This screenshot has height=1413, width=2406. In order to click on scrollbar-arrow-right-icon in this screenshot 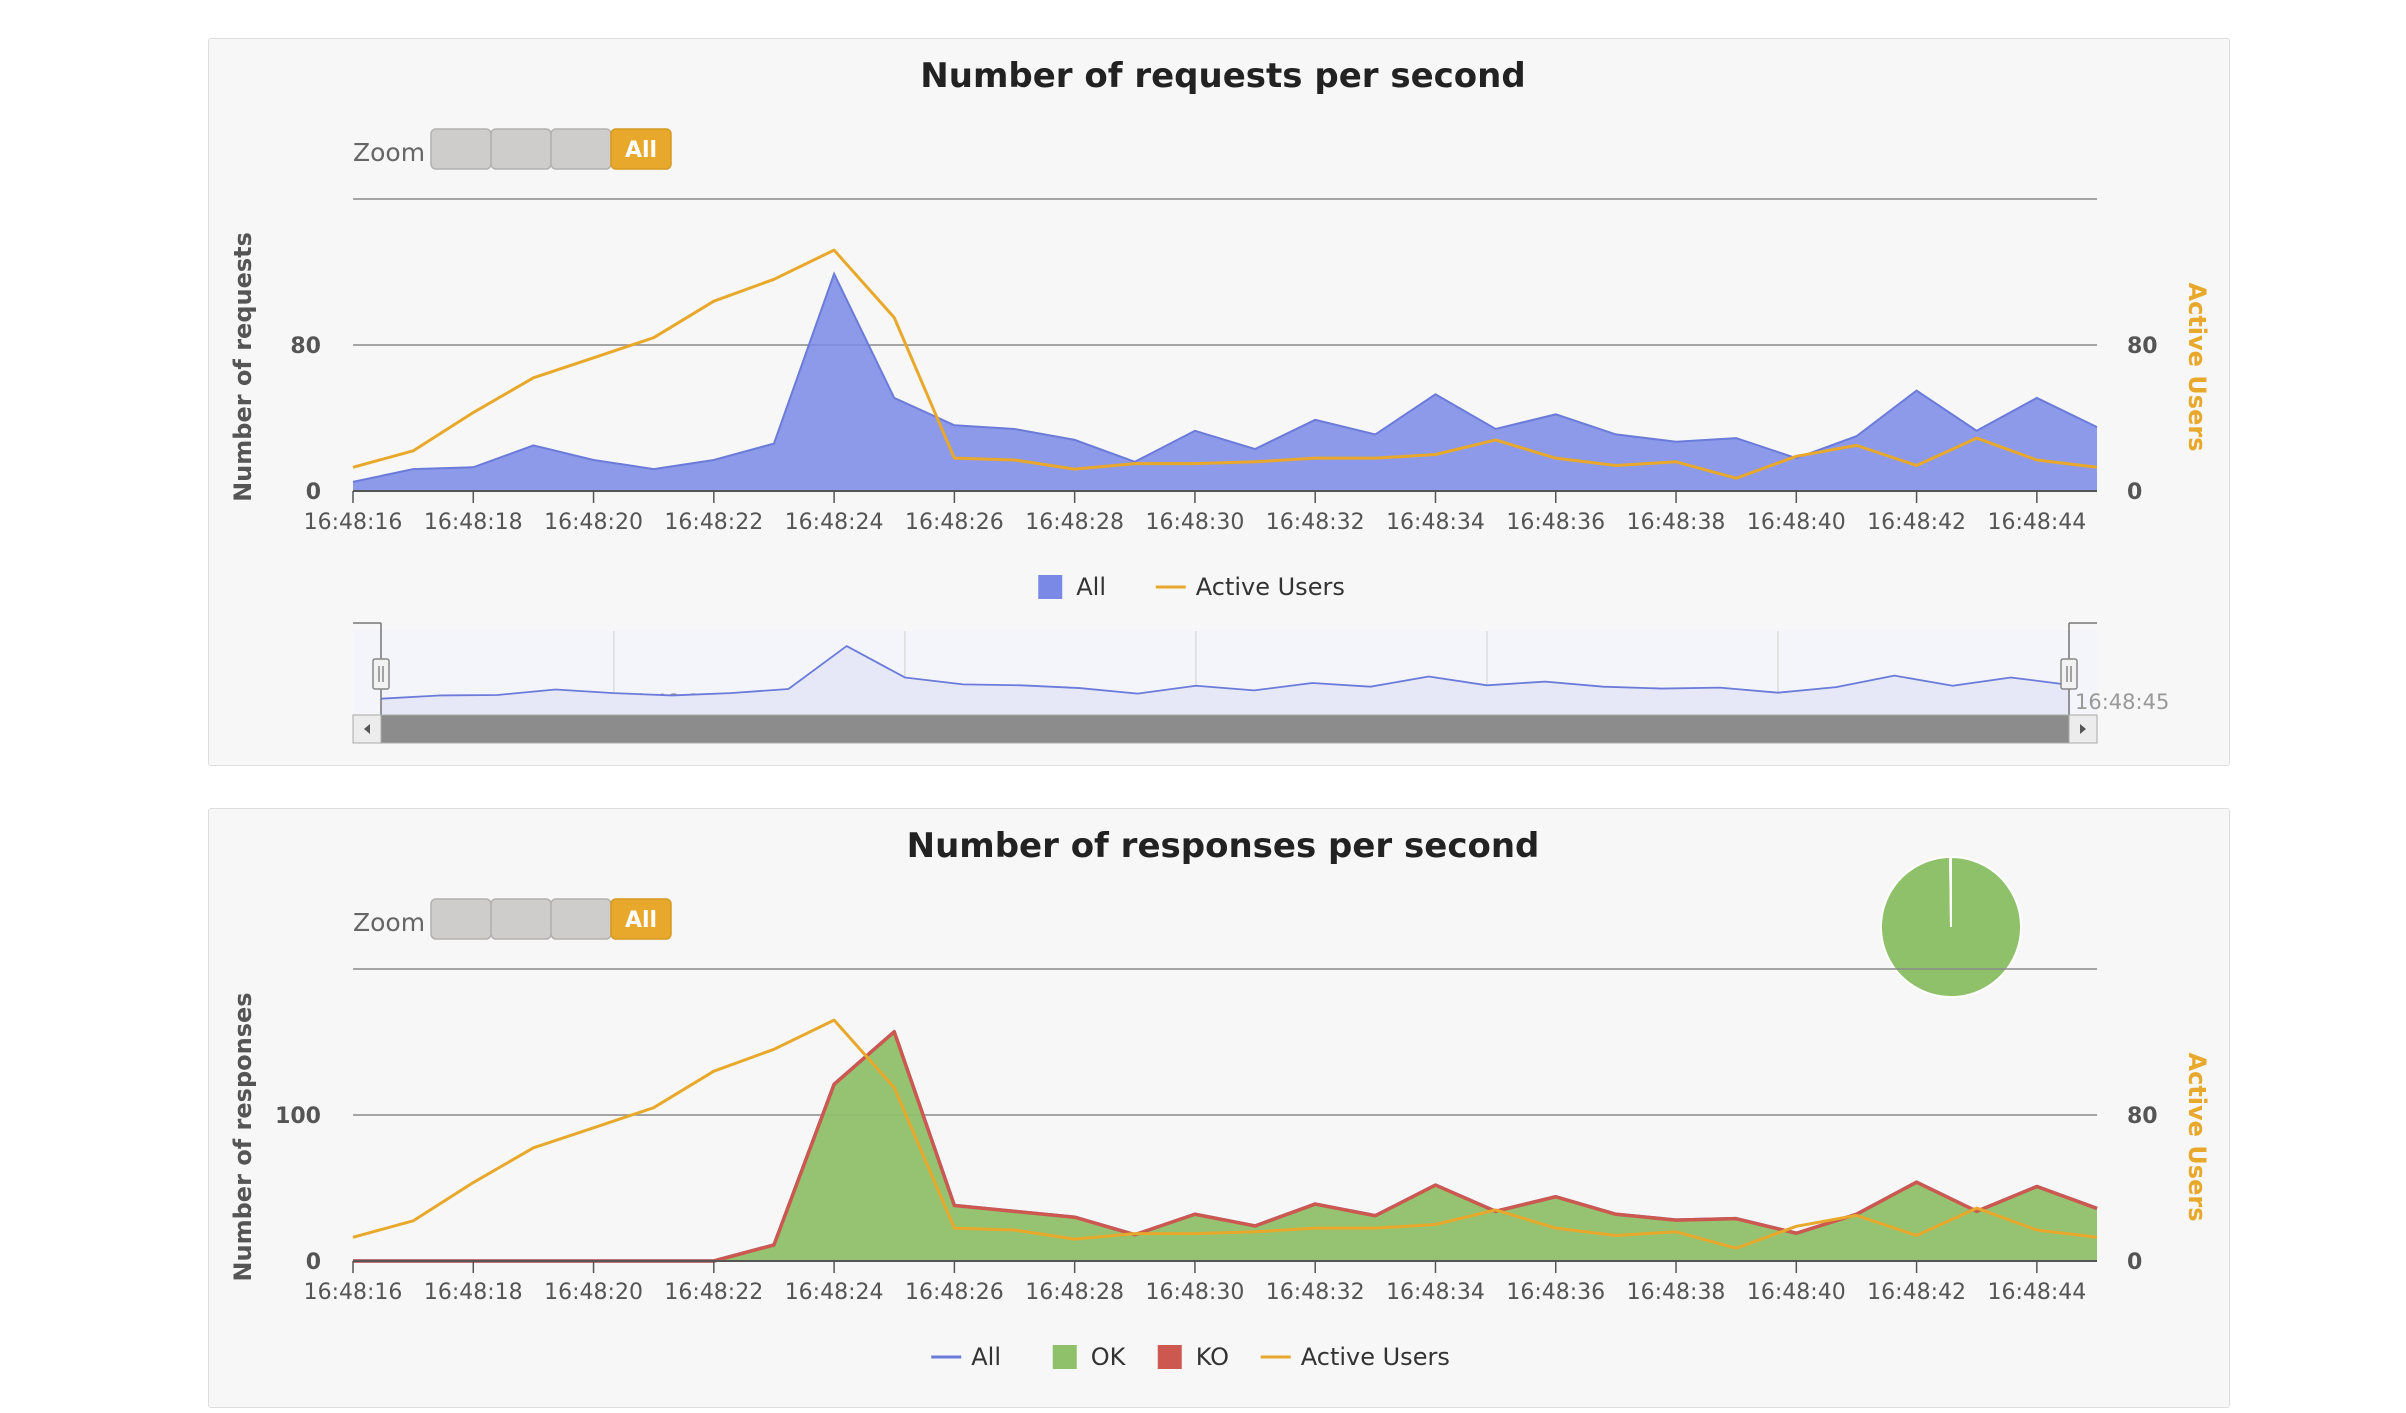, I will do `click(2083, 729)`.